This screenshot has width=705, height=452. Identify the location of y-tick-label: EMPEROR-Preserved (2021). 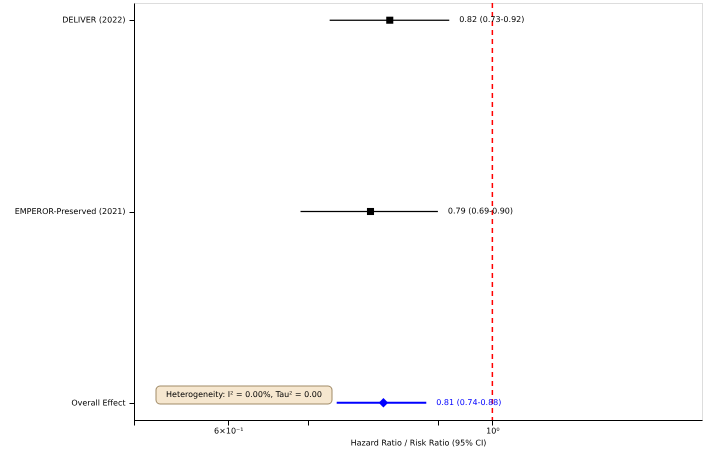
(70, 211).